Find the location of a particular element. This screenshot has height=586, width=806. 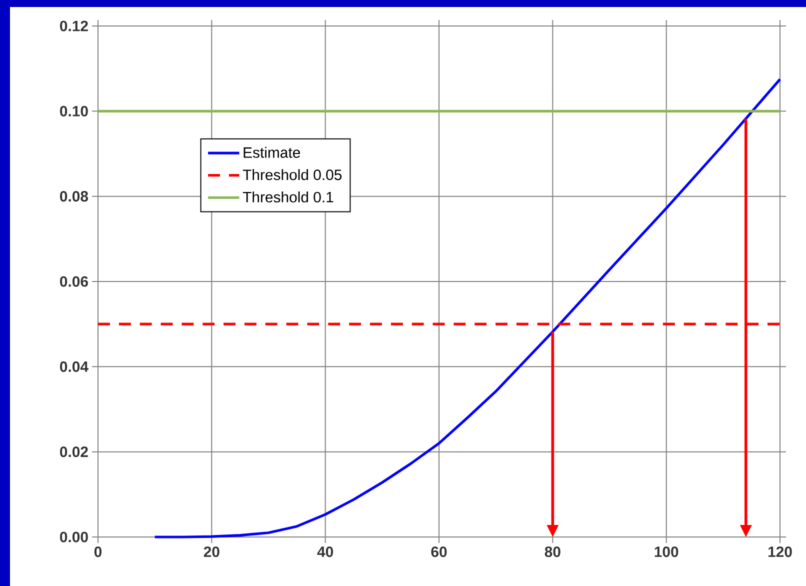

legend-label: Threshold 0.1 is located at coordinates (288, 196).